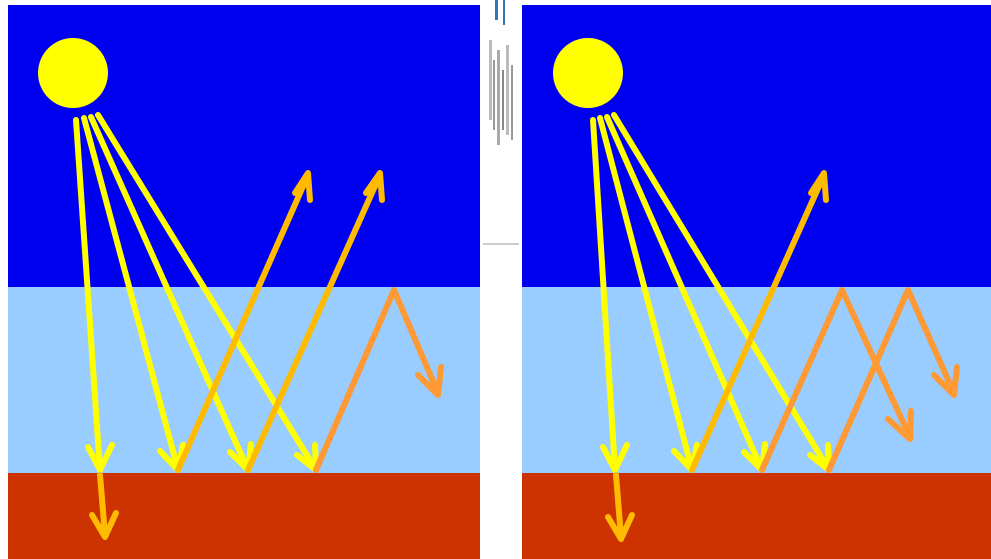 This screenshot has height=559, width=991. What do you see at coordinates (501, 122) in the screenshot?
I see `background-graph-fragment` at bounding box center [501, 122].